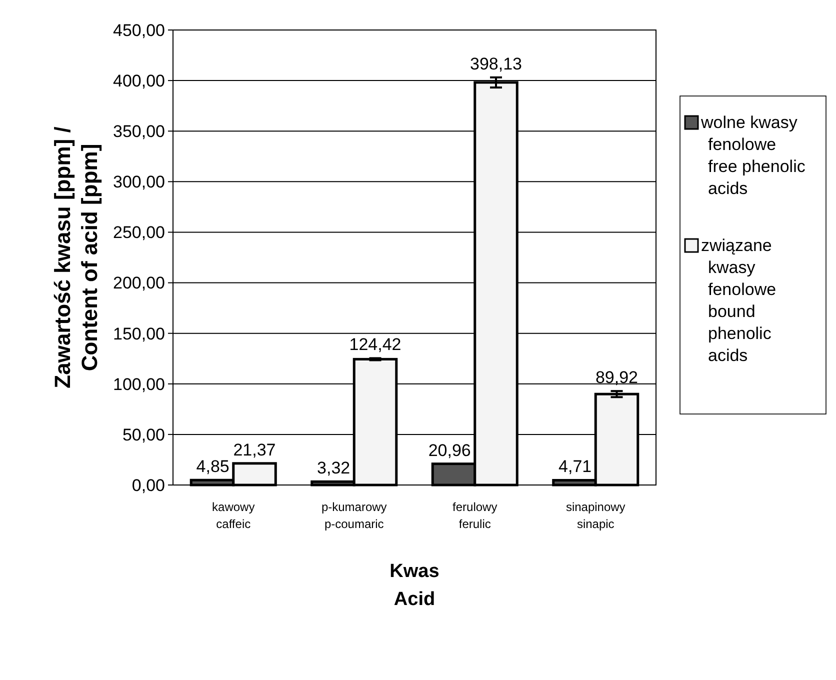 This screenshot has width=836, height=680. Describe the element at coordinates (738, 300) in the screenshot. I see `legend-label: związane kwasy fenolowe bound phenolic acids` at that location.